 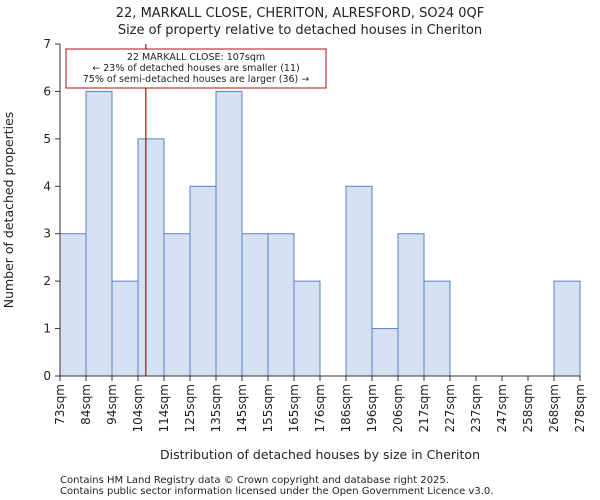 I want to click on bar-104sqm, so click(x=151, y=257).